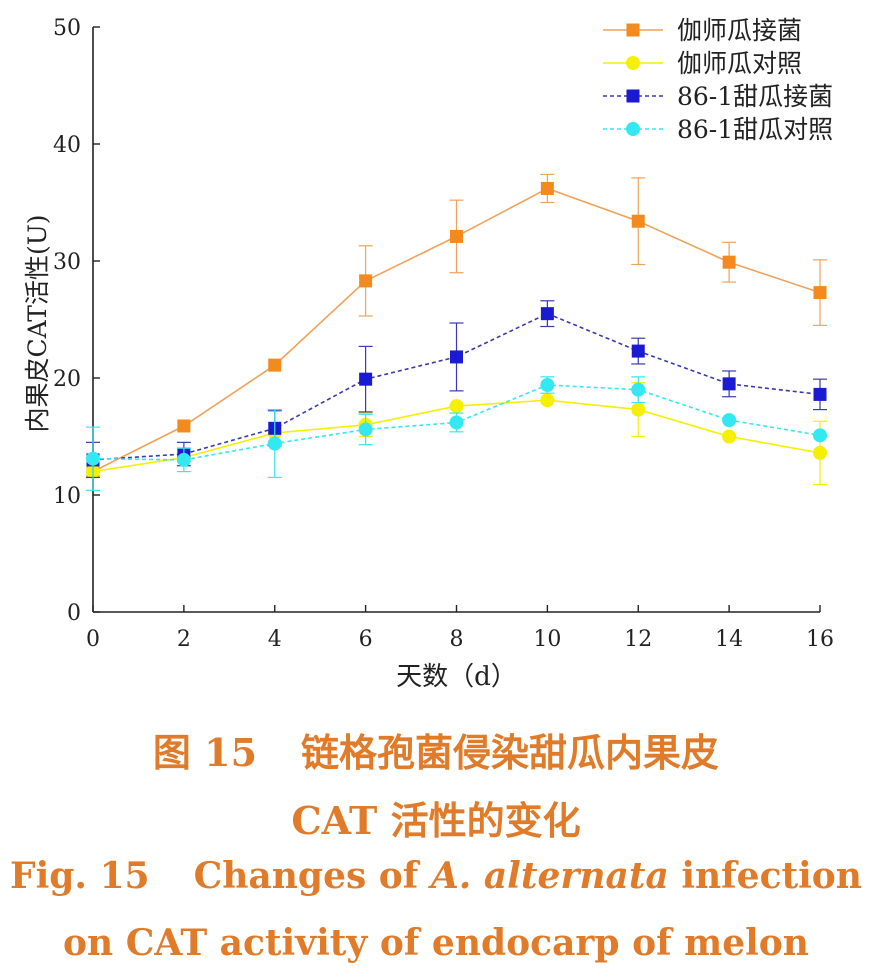 The image size is (872, 978). What do you see at coordinates (80, 876) in the screenshot?
I see `caption-en-fig-number: Fig. 15` at bounding box center [80, 876].